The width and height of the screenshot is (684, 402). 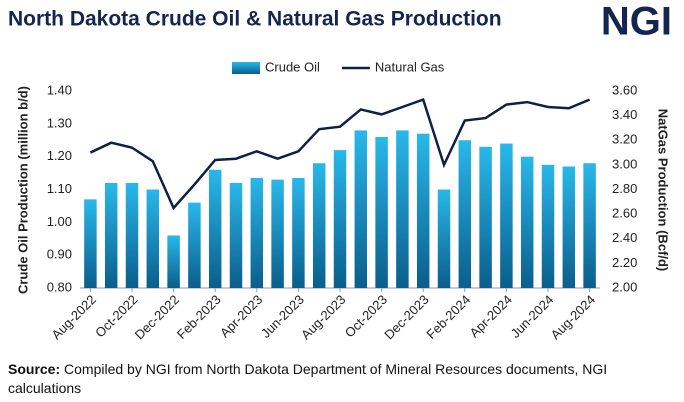 I want to click on y2-tick-label: 3.00, so click(x=624, y=163).